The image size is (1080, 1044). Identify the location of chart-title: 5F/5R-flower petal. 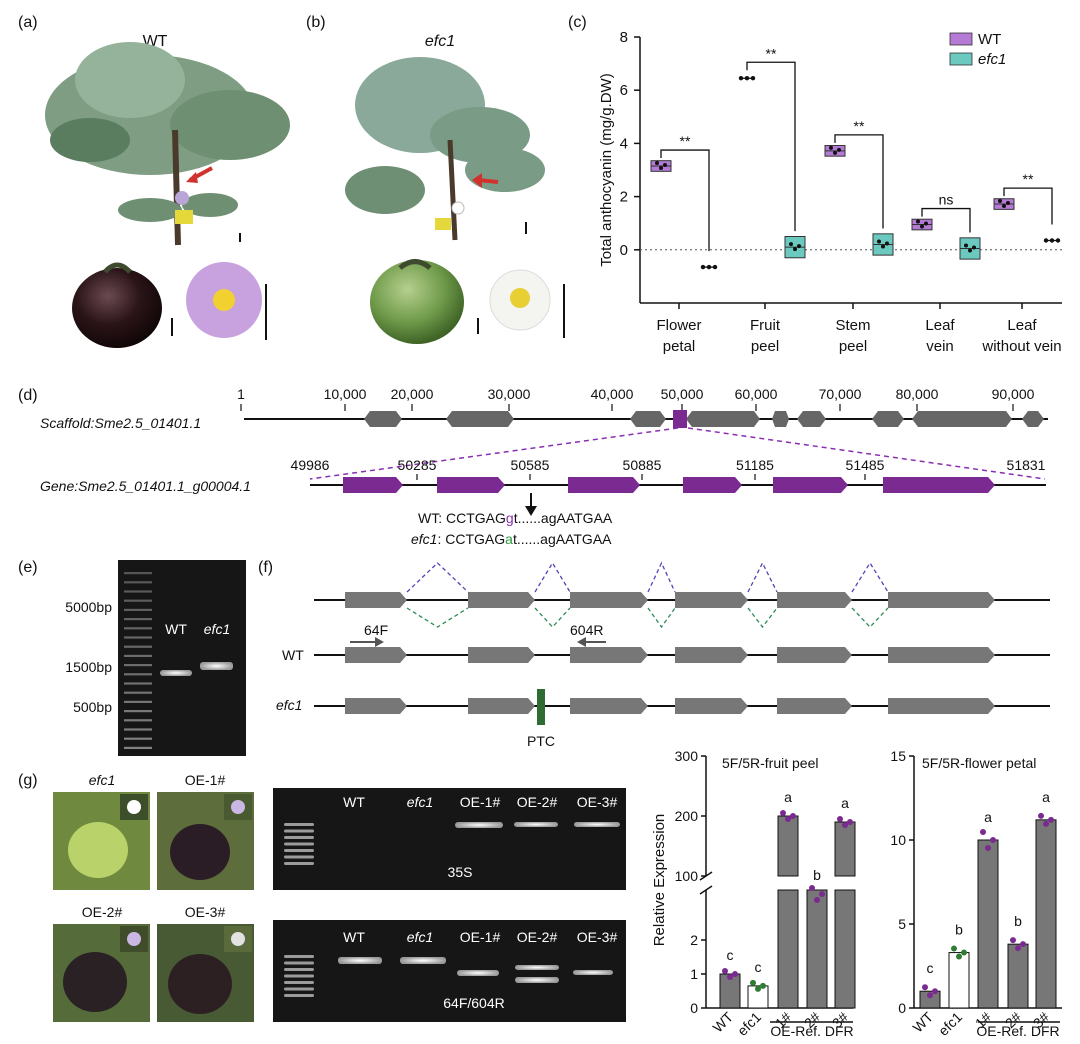
(979, 763).